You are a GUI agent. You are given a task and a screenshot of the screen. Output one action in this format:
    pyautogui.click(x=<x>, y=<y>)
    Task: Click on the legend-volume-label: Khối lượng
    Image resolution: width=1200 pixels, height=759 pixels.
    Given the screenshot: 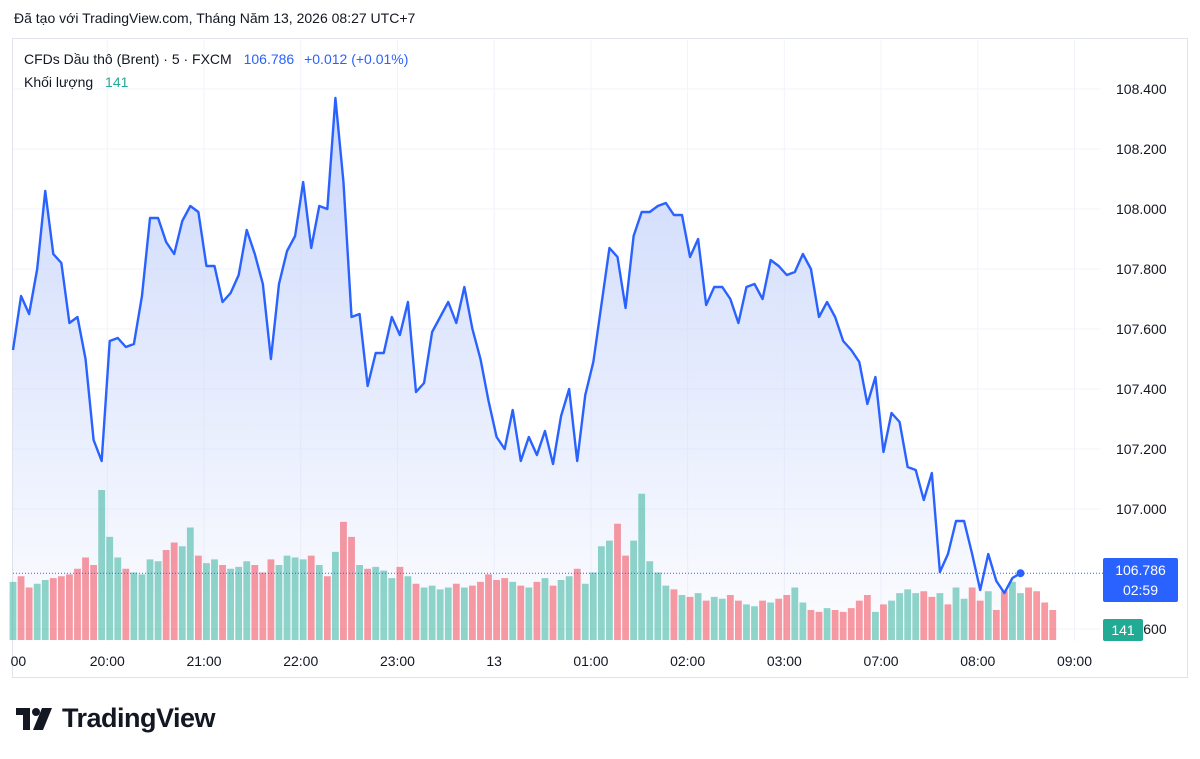 What is the action you would take?
    pyautogui.click(x=59, y=82)
    